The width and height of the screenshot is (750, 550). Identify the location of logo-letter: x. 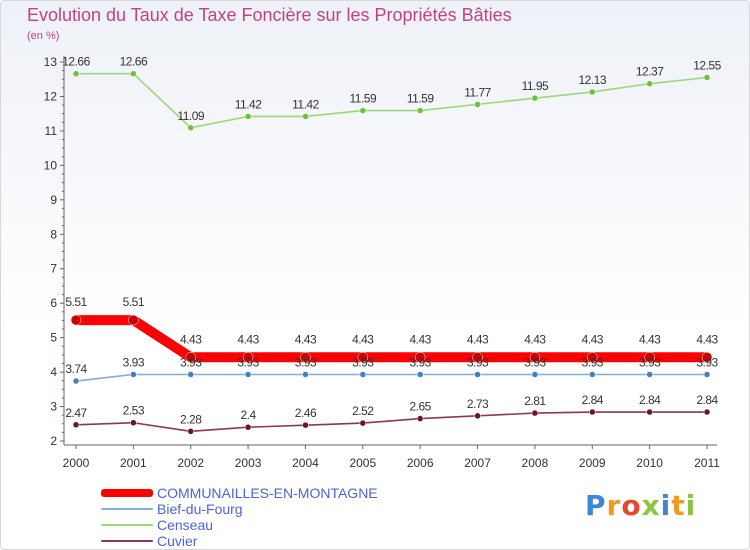
(651, 505).